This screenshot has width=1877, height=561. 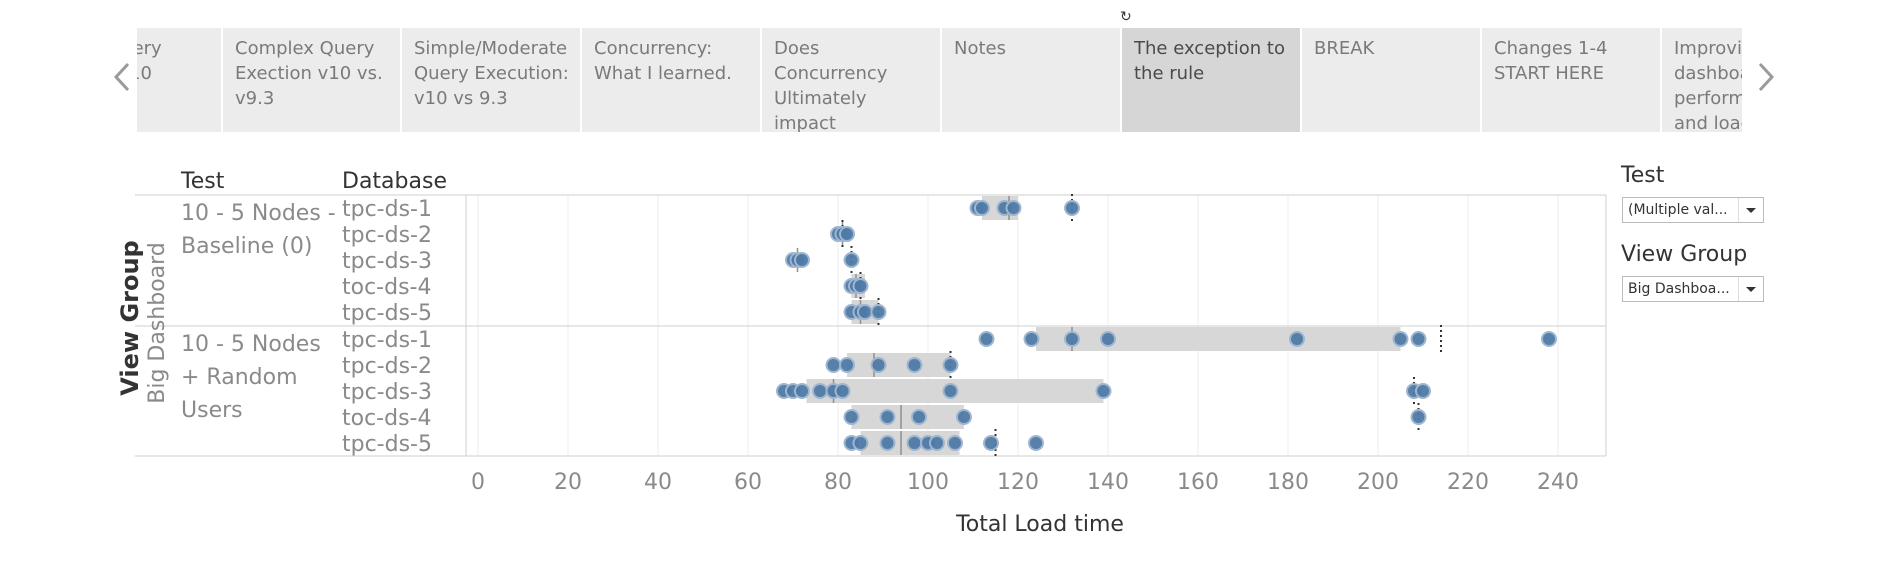 I want to click on x-tick-label: 20, so click(x=568, y=482).